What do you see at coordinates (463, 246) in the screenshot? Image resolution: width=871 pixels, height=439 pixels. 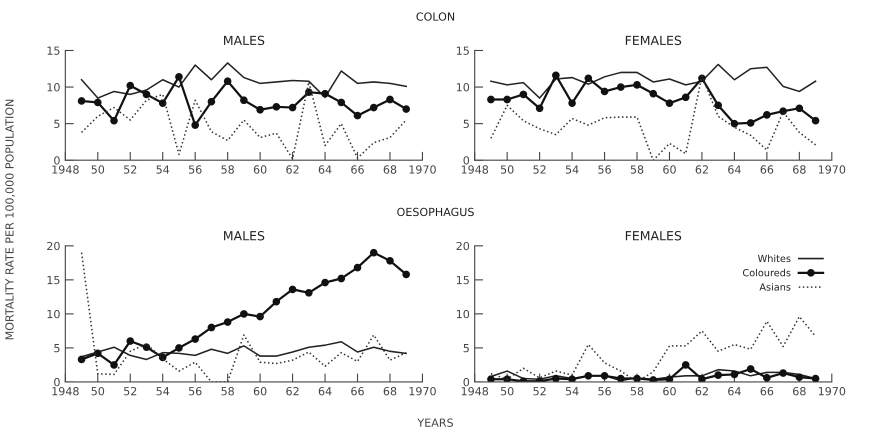 I see `y-tick-label: 20` at bounding box center [463, 246].